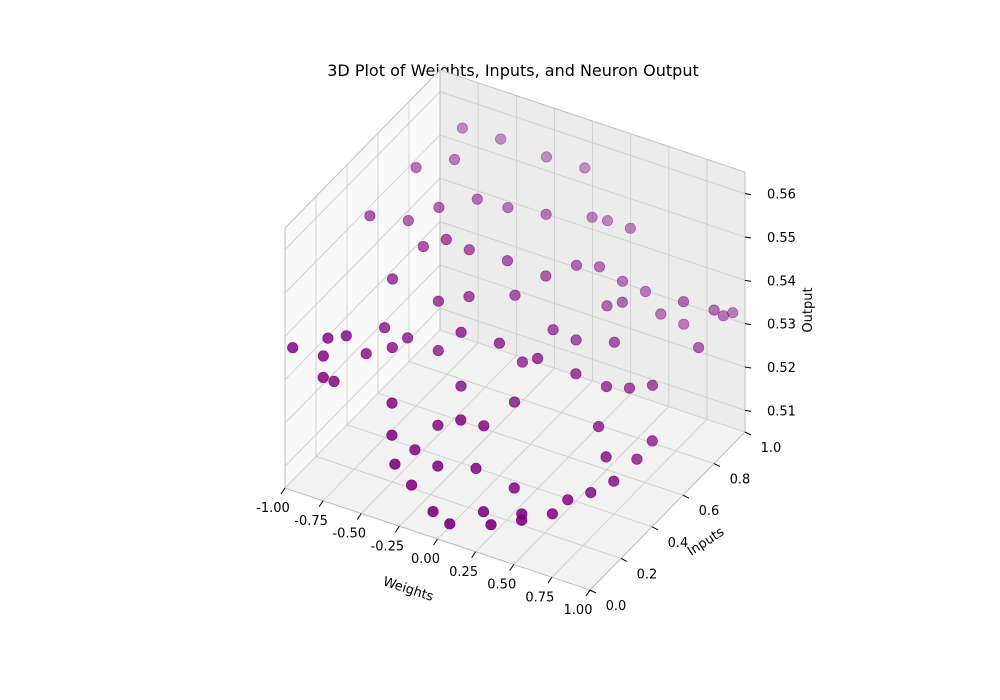 Image resolution: width=1000 pixels, height=700 pixels. Describe the element at coordinates (424, 552) in the screenshot. I see `x-axis-ticks: -1.00 -0.75 -0.50 -0.25 0.00 0.25 0.50 0.75 1.00` at that location.